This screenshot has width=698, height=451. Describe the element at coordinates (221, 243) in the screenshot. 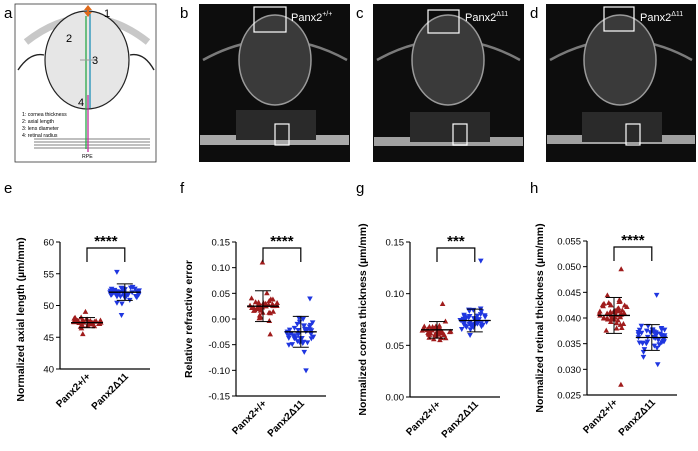

I see `y-tick-label: 0.15` at that location.